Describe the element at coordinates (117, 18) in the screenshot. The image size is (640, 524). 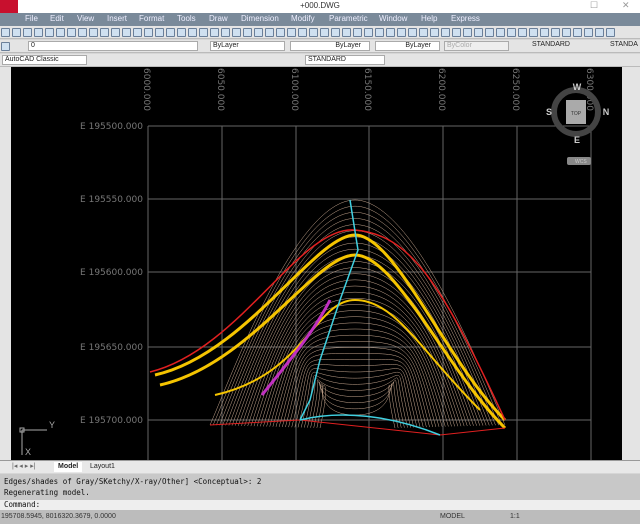
I see `menu-insert: Insert` at that location.